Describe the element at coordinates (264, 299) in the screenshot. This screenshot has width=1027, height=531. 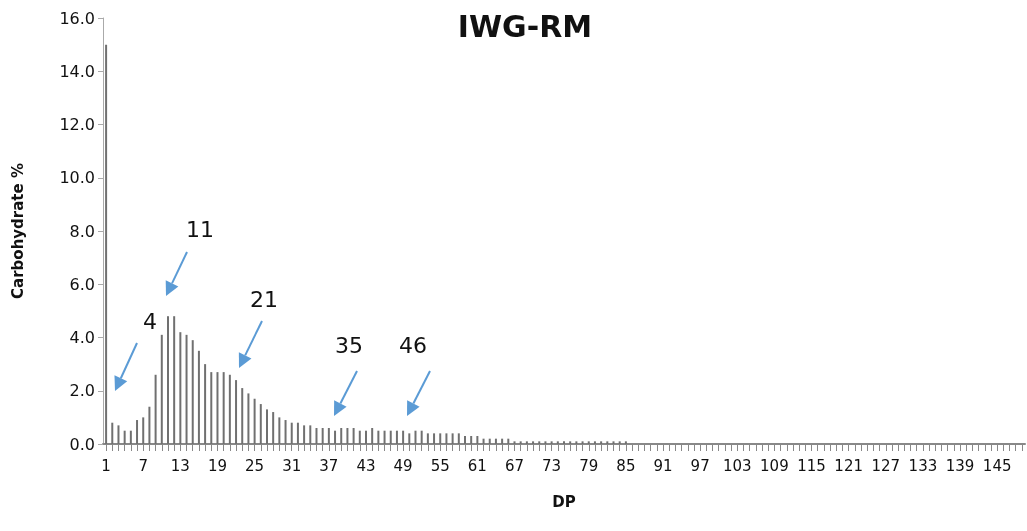
I see `annotation: 21` at that location.